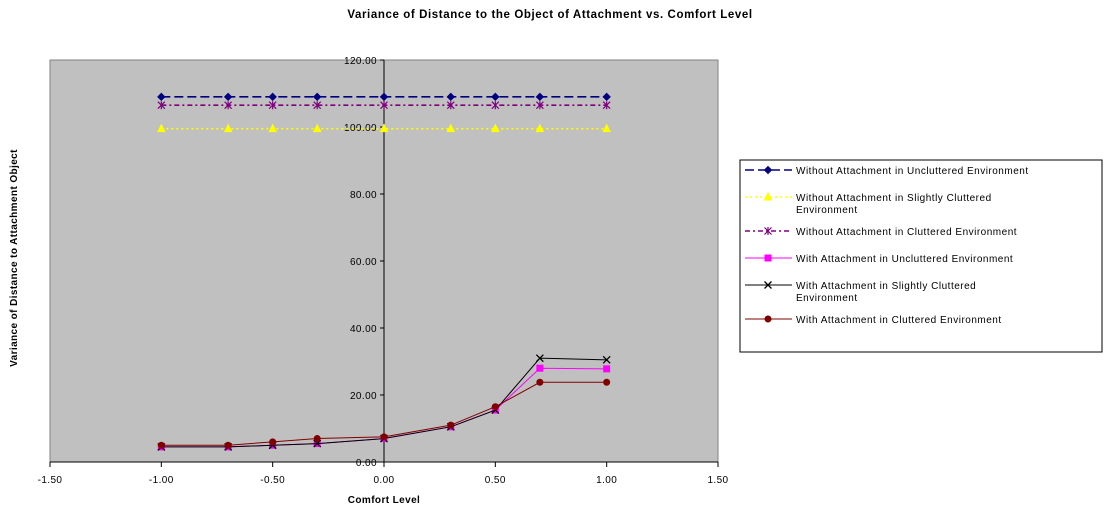 This screenshot has width=1112, height=508. Describe the element at coordinates (383, 480) in the screenshot. I see `x-tick-label: 0.00` at that location.